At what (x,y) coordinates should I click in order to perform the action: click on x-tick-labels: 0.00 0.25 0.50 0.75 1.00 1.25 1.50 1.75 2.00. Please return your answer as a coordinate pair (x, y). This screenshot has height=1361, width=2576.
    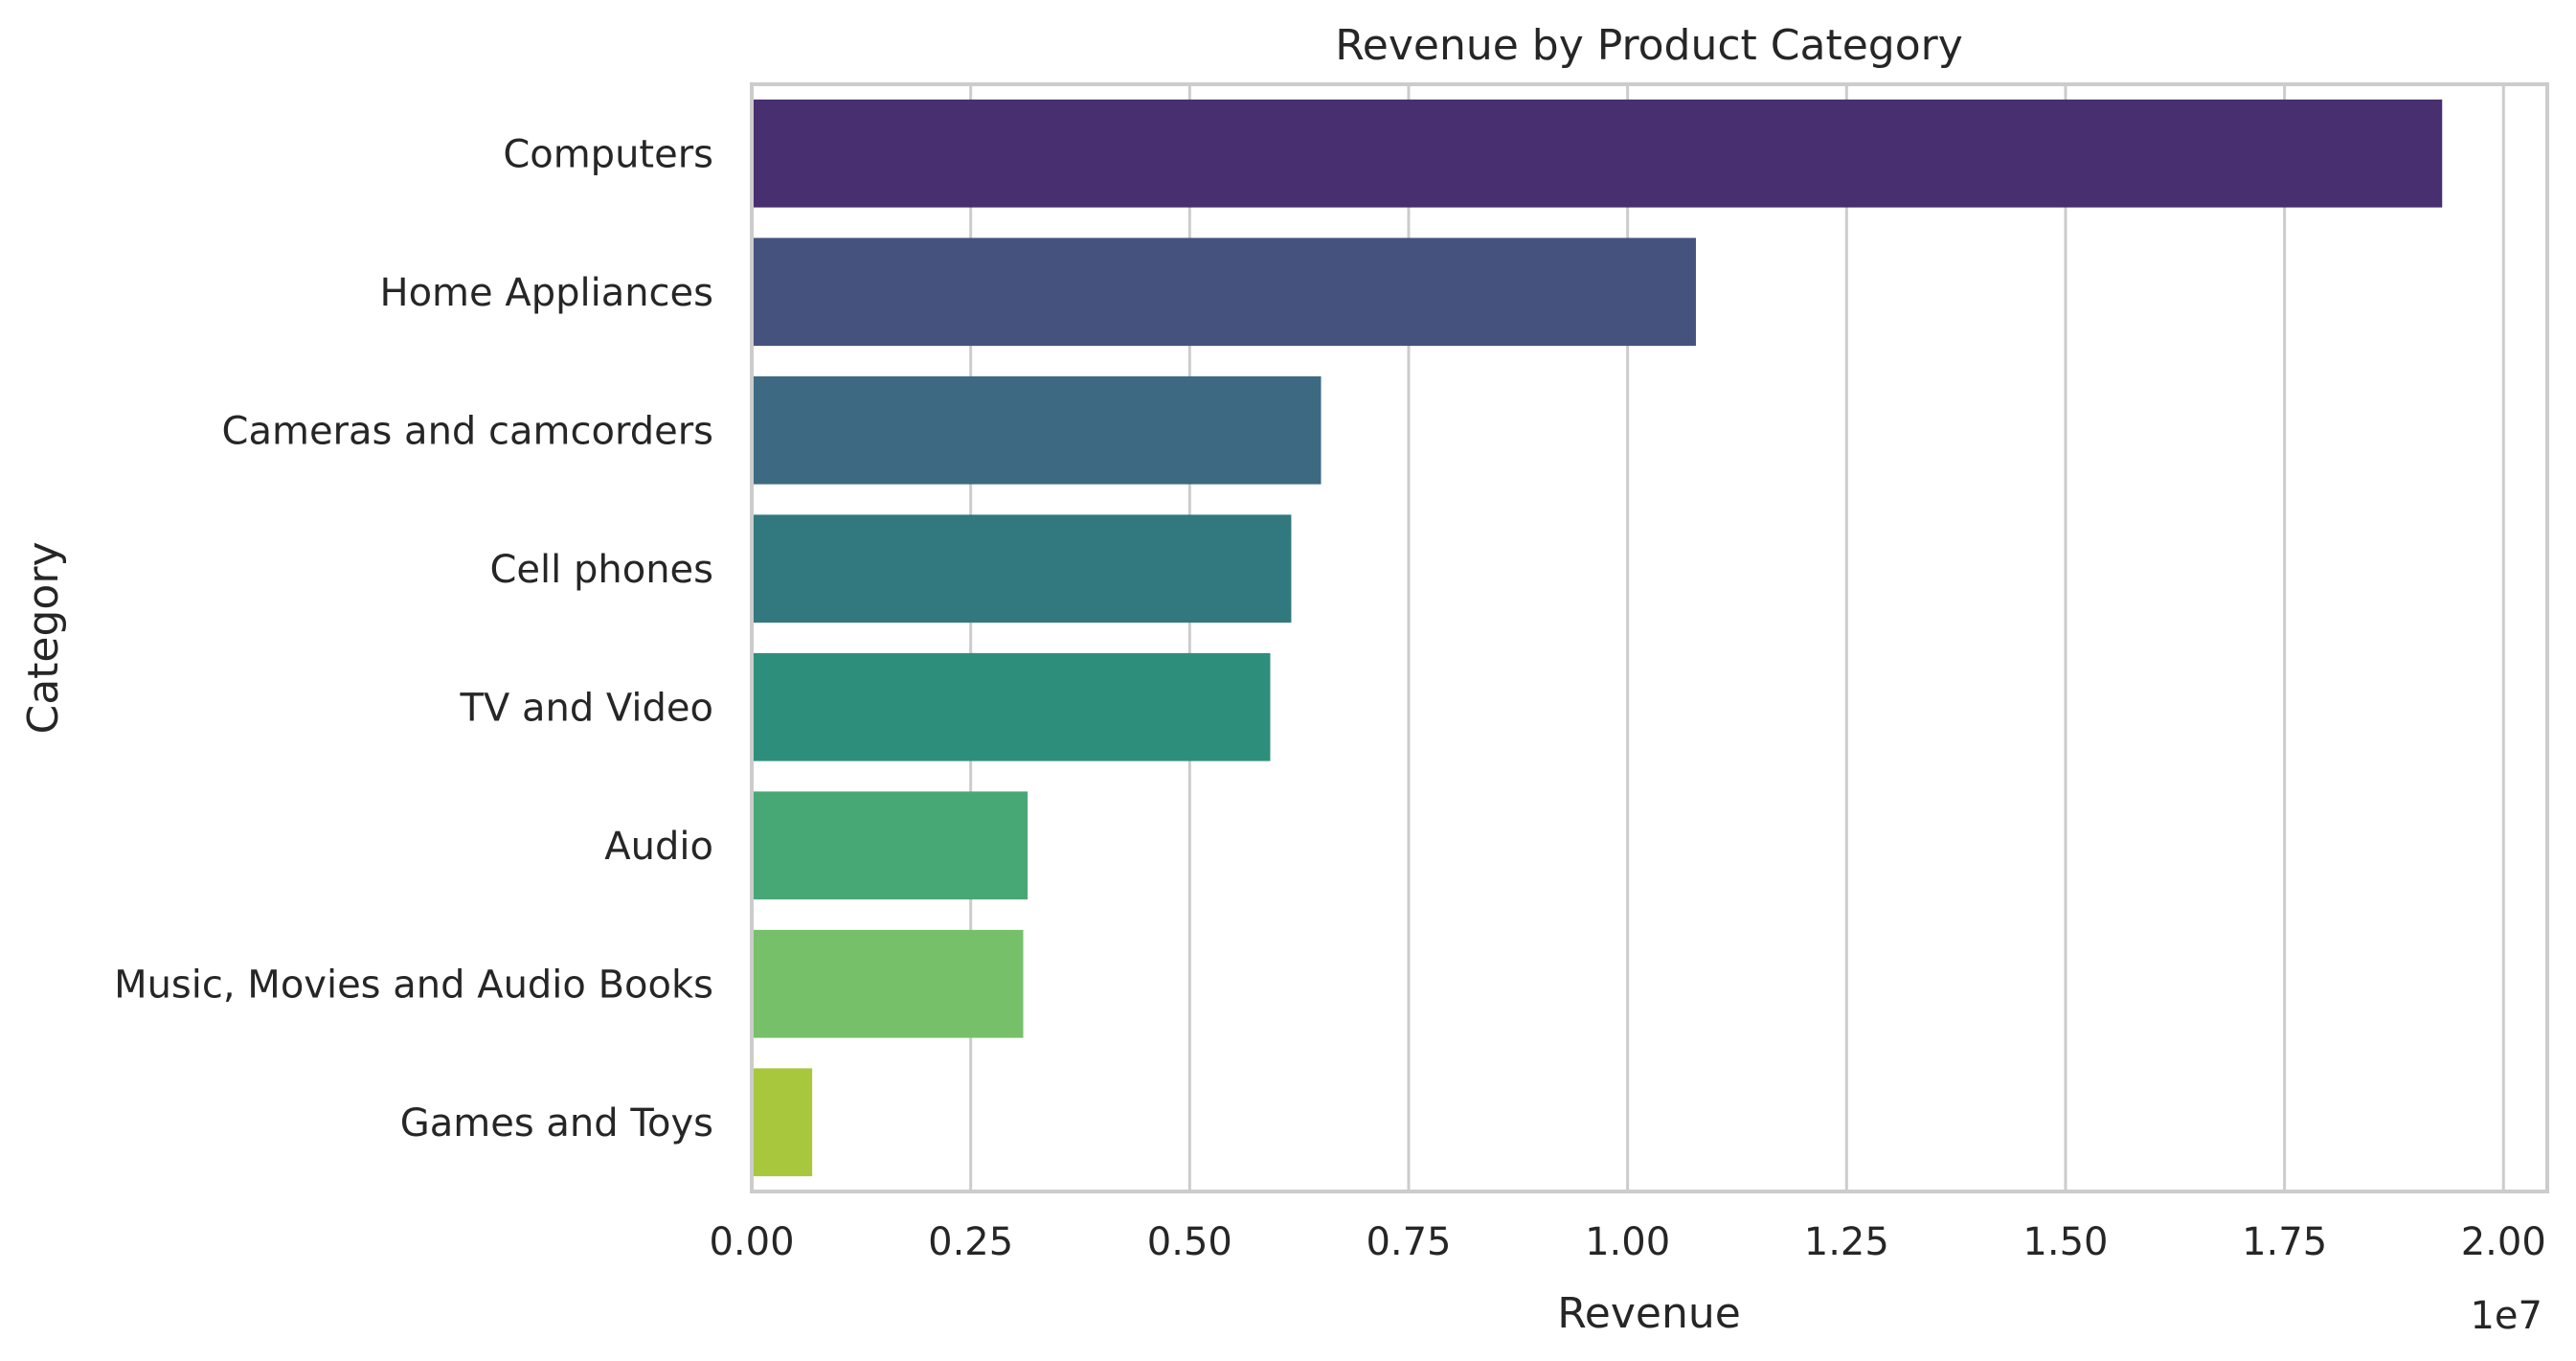
    Looking at the image, I should click on (1627, 1242).